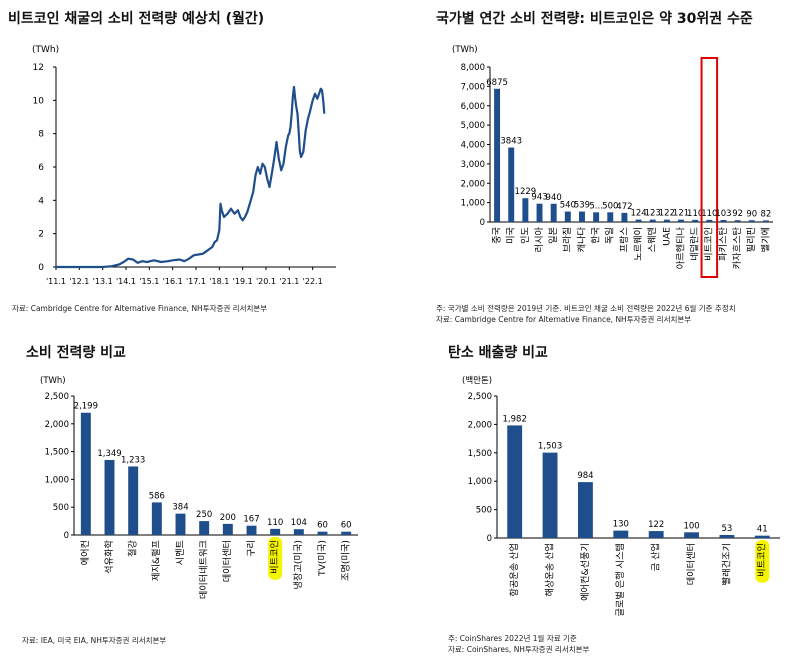 This screenshot has width=805, height=661. Describe the element at coordinates (514, 570) in the screenshot. I see `category-label: 항공운송 산업` at that location.